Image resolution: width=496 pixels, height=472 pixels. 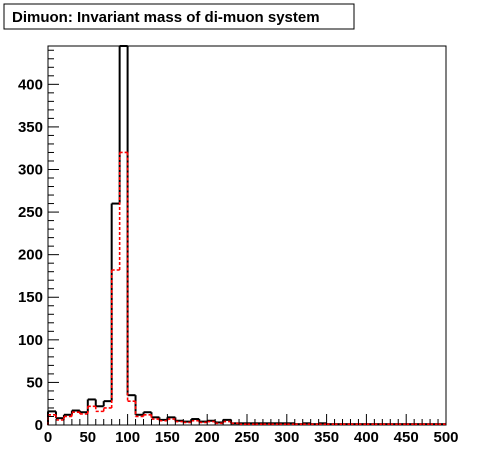 What do you see at coordinates (166, 17) in the screenshot?
I see `chart-title: Dimuon: Invariant mass of di-muon system` at bounding box center [166, 17].